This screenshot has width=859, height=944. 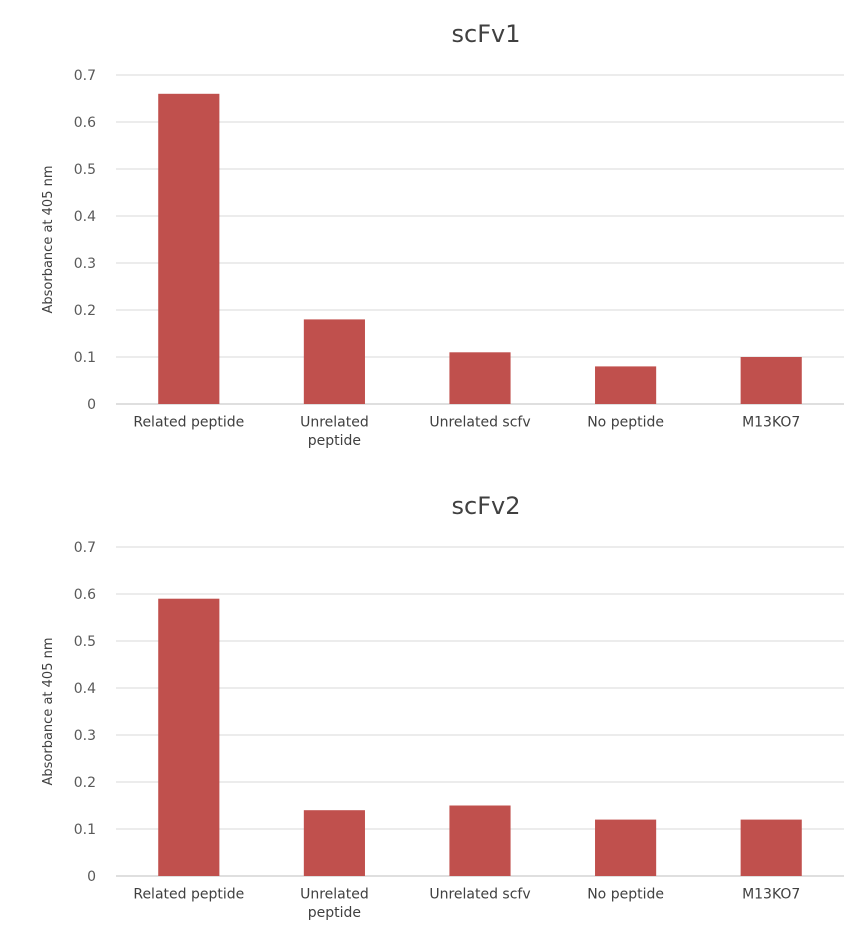 I want to click on chart-title: scFv2, so click(x=486, y=506).